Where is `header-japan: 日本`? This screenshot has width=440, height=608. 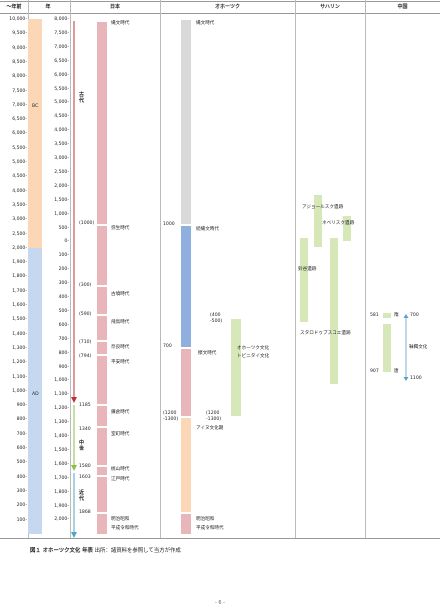 header-japan: 日本 is located at coordinates (114, 7).